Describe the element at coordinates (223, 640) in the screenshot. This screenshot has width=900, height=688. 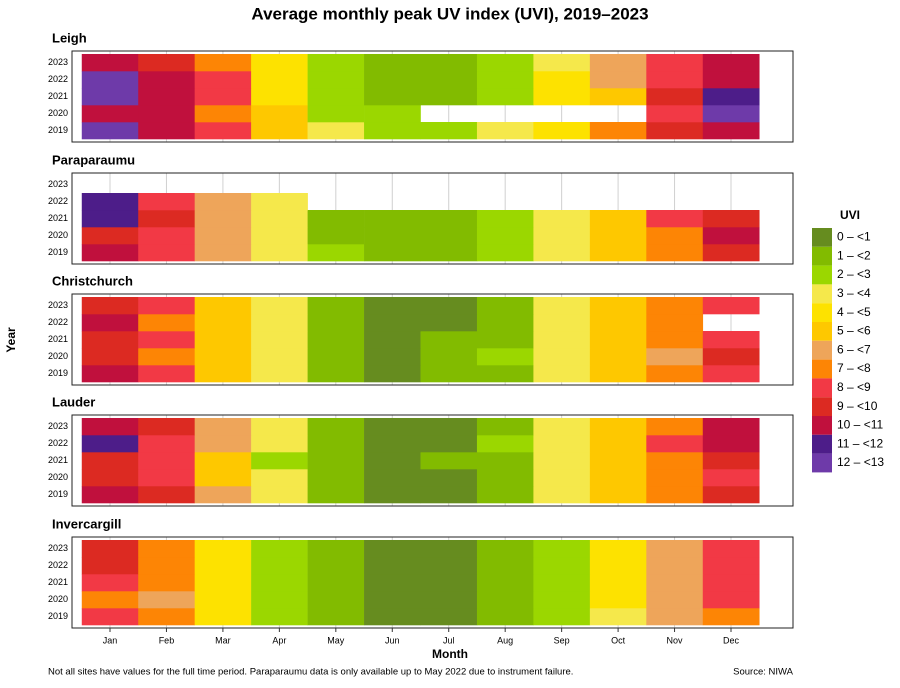
I see `x-tick-label: Mar` at that location.